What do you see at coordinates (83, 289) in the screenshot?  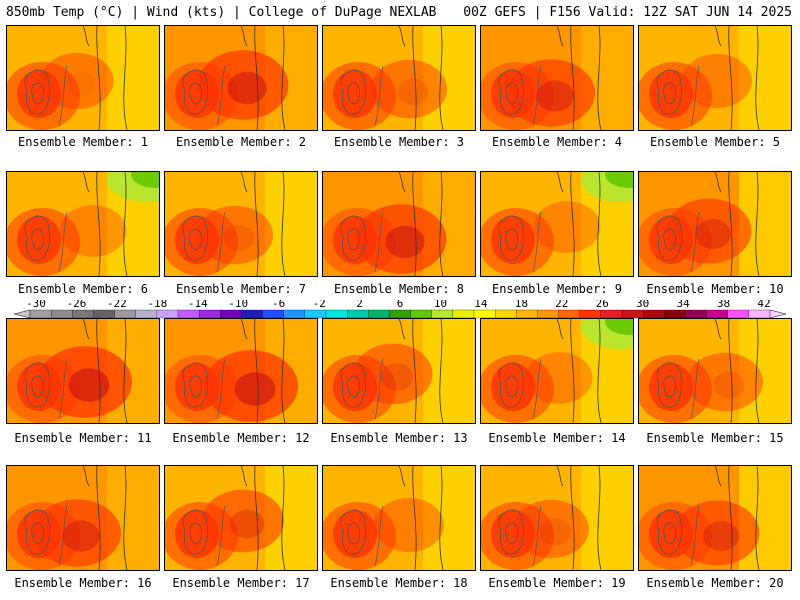 I see `member-label: Ensemble Member: 6` at bounding box center [83, 289].